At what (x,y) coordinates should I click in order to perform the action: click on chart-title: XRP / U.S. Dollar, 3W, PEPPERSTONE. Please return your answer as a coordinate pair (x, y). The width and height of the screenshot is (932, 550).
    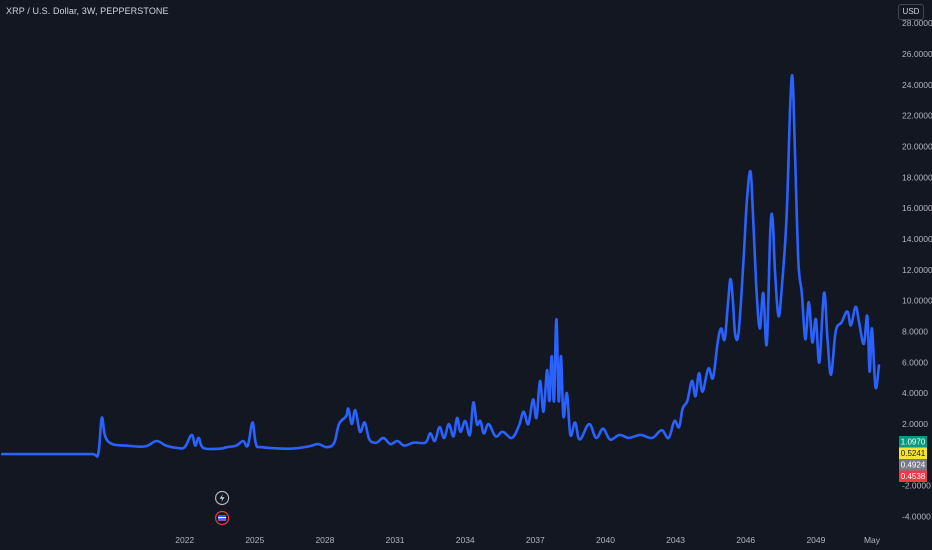
    Looking at the image, I should click on (87, 11).